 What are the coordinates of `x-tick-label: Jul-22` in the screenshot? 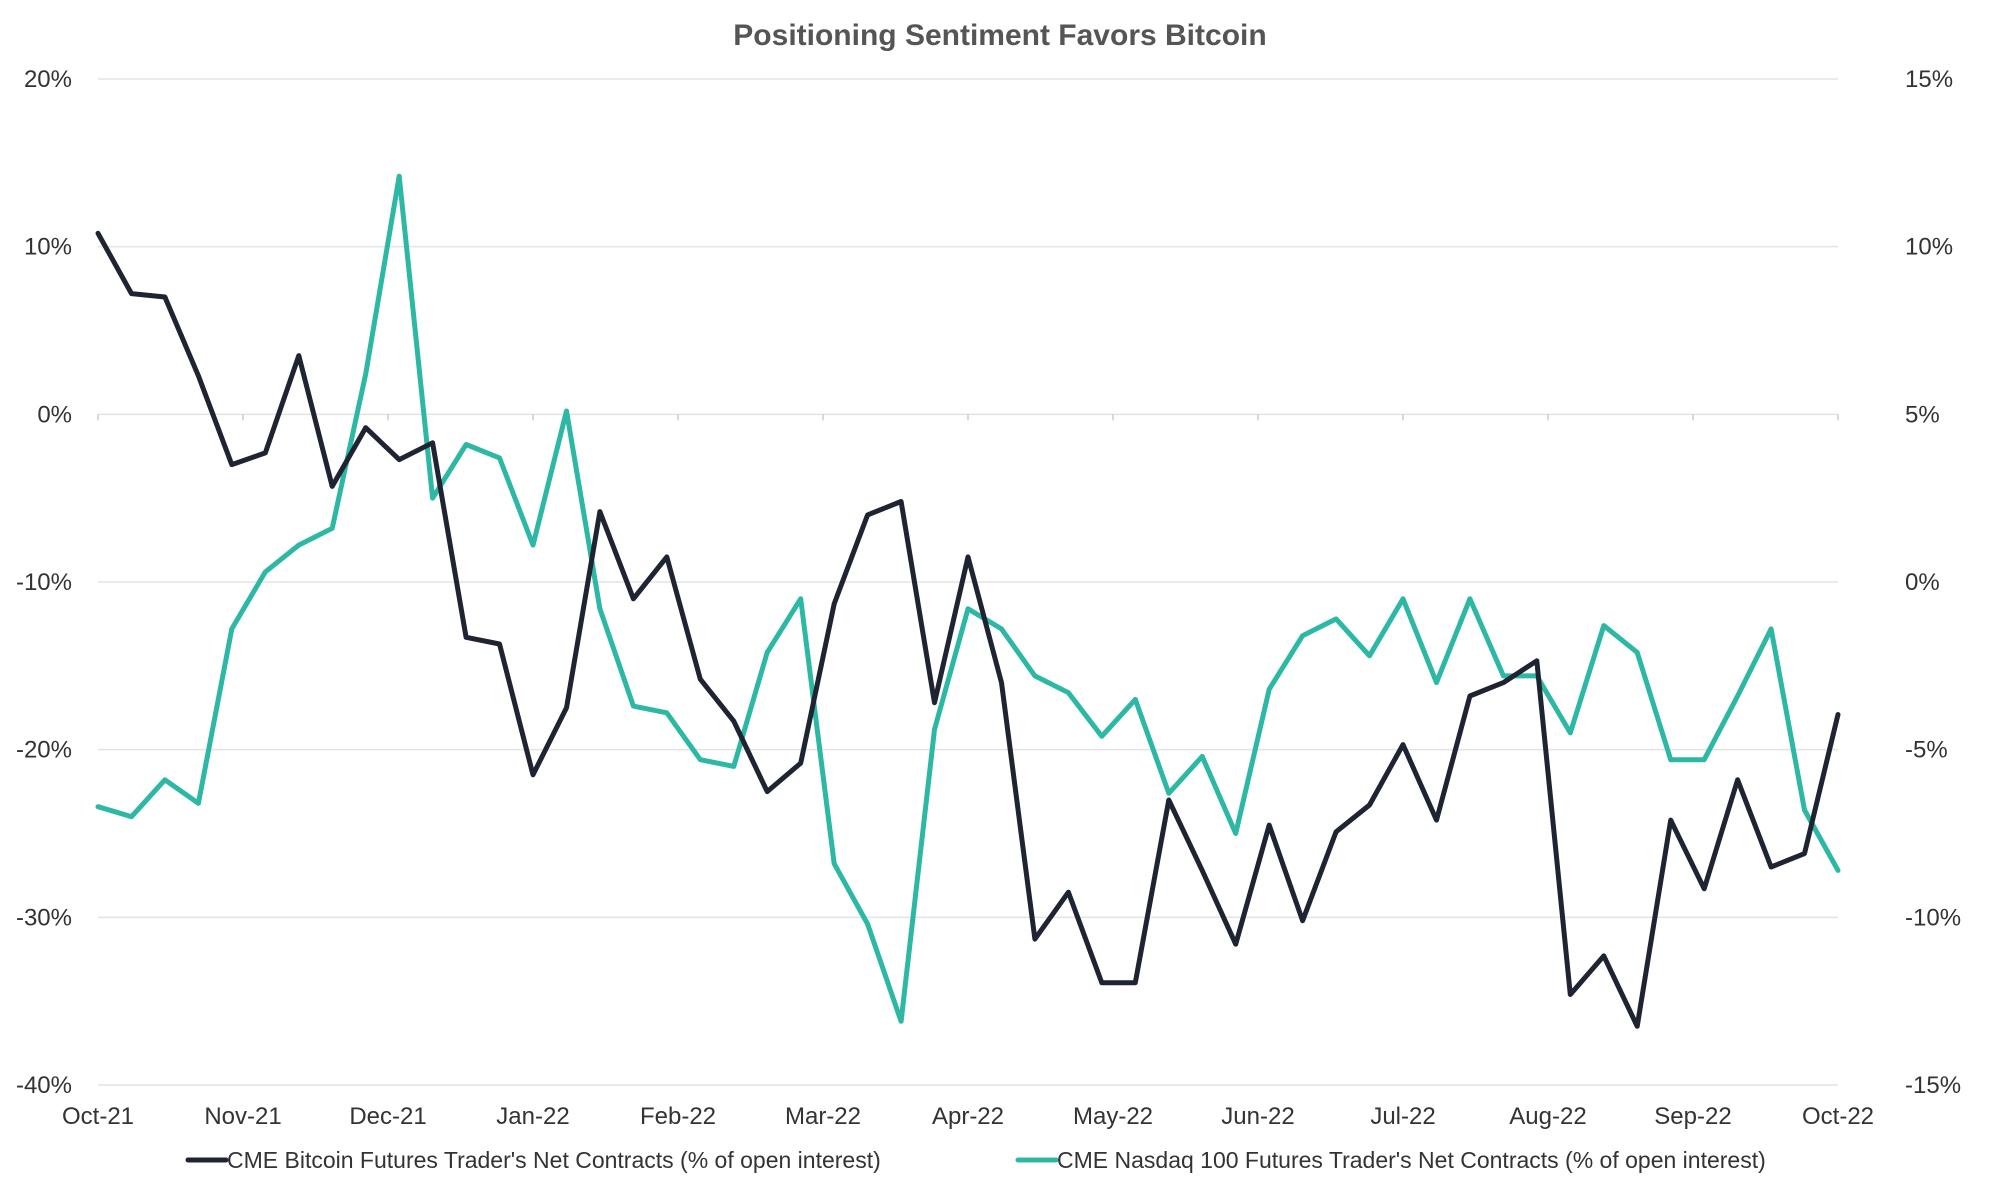 It's located at (1402, 1116).